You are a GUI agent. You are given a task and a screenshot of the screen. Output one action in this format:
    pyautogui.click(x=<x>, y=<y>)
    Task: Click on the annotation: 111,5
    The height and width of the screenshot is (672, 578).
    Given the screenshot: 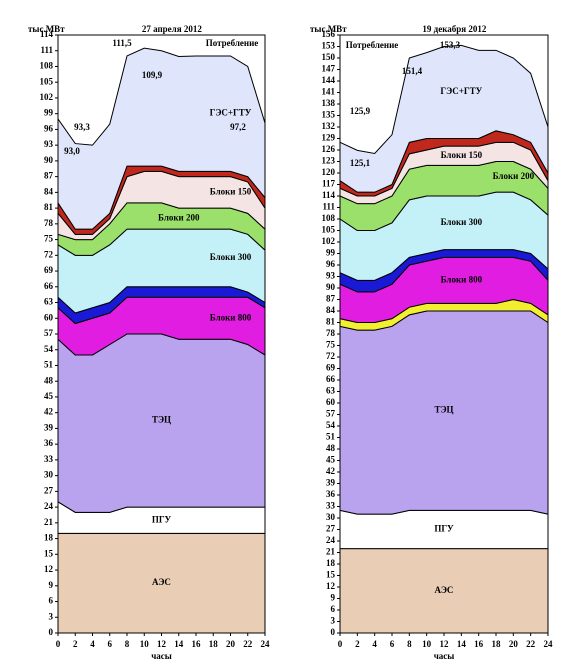 What is the action you would take?
    pyautogui.click(x=122, y=43)
    